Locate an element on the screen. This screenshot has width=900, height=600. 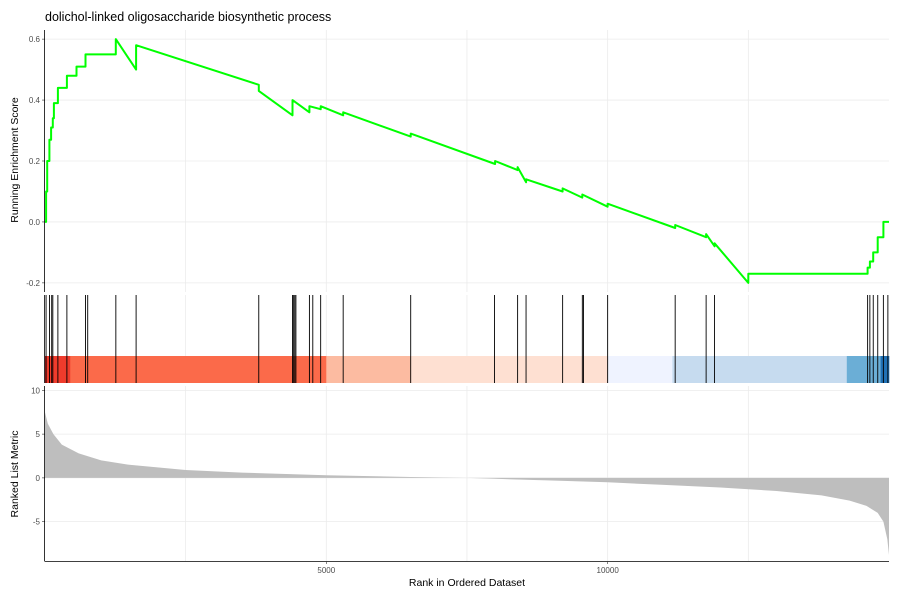
y-tick-label-ranked-metric: 5 is located at coordinates (38, 434).